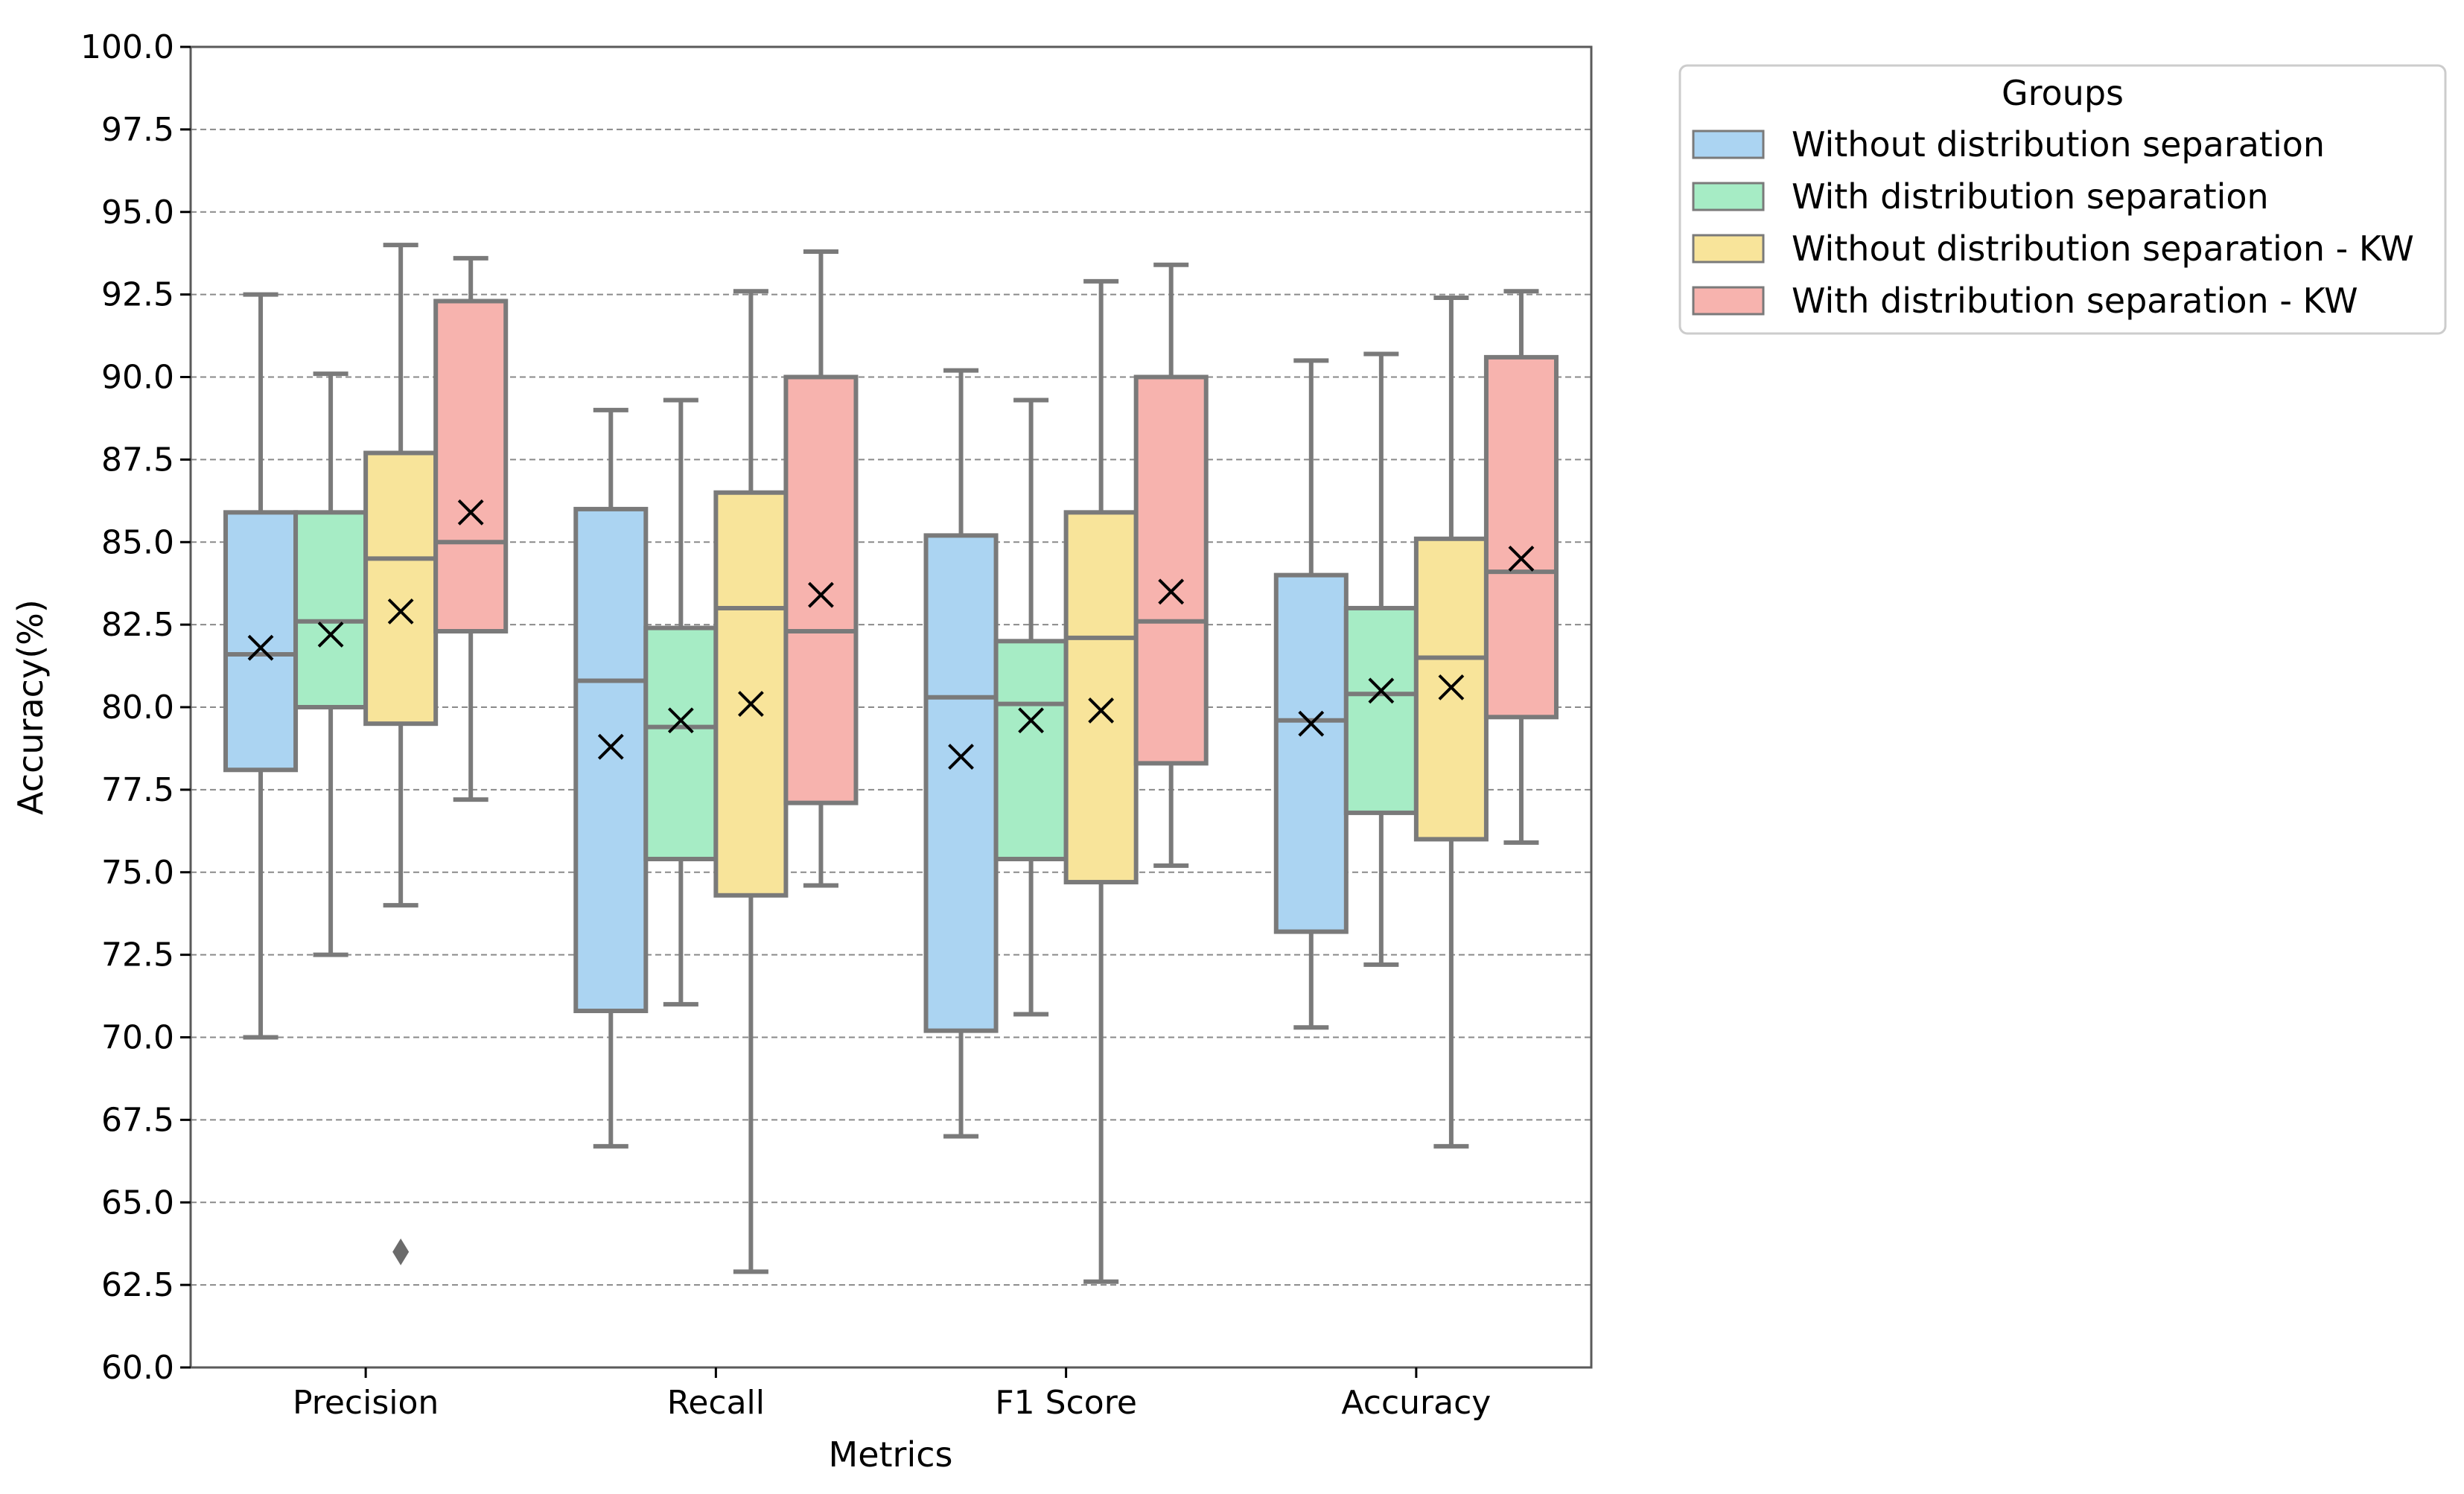 The width and height of the screenshot is (2464, 1494). Describe the element at coordinates (2031, 196) in the screenshot. I see `legend-label: With distribution separation` at that location.